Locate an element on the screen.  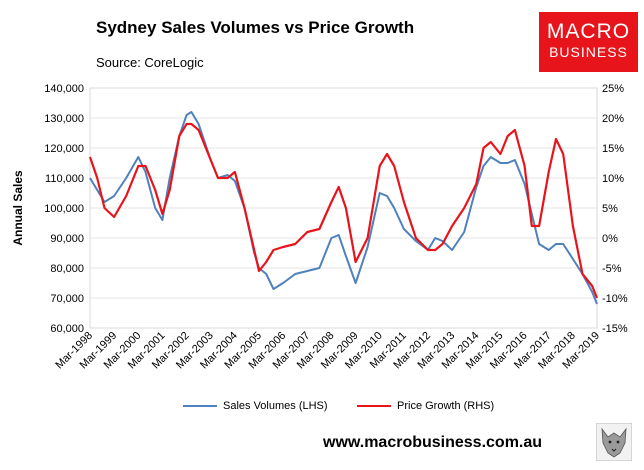
y-left-tick-label: 70,000 is located at coordinates (67, 299).